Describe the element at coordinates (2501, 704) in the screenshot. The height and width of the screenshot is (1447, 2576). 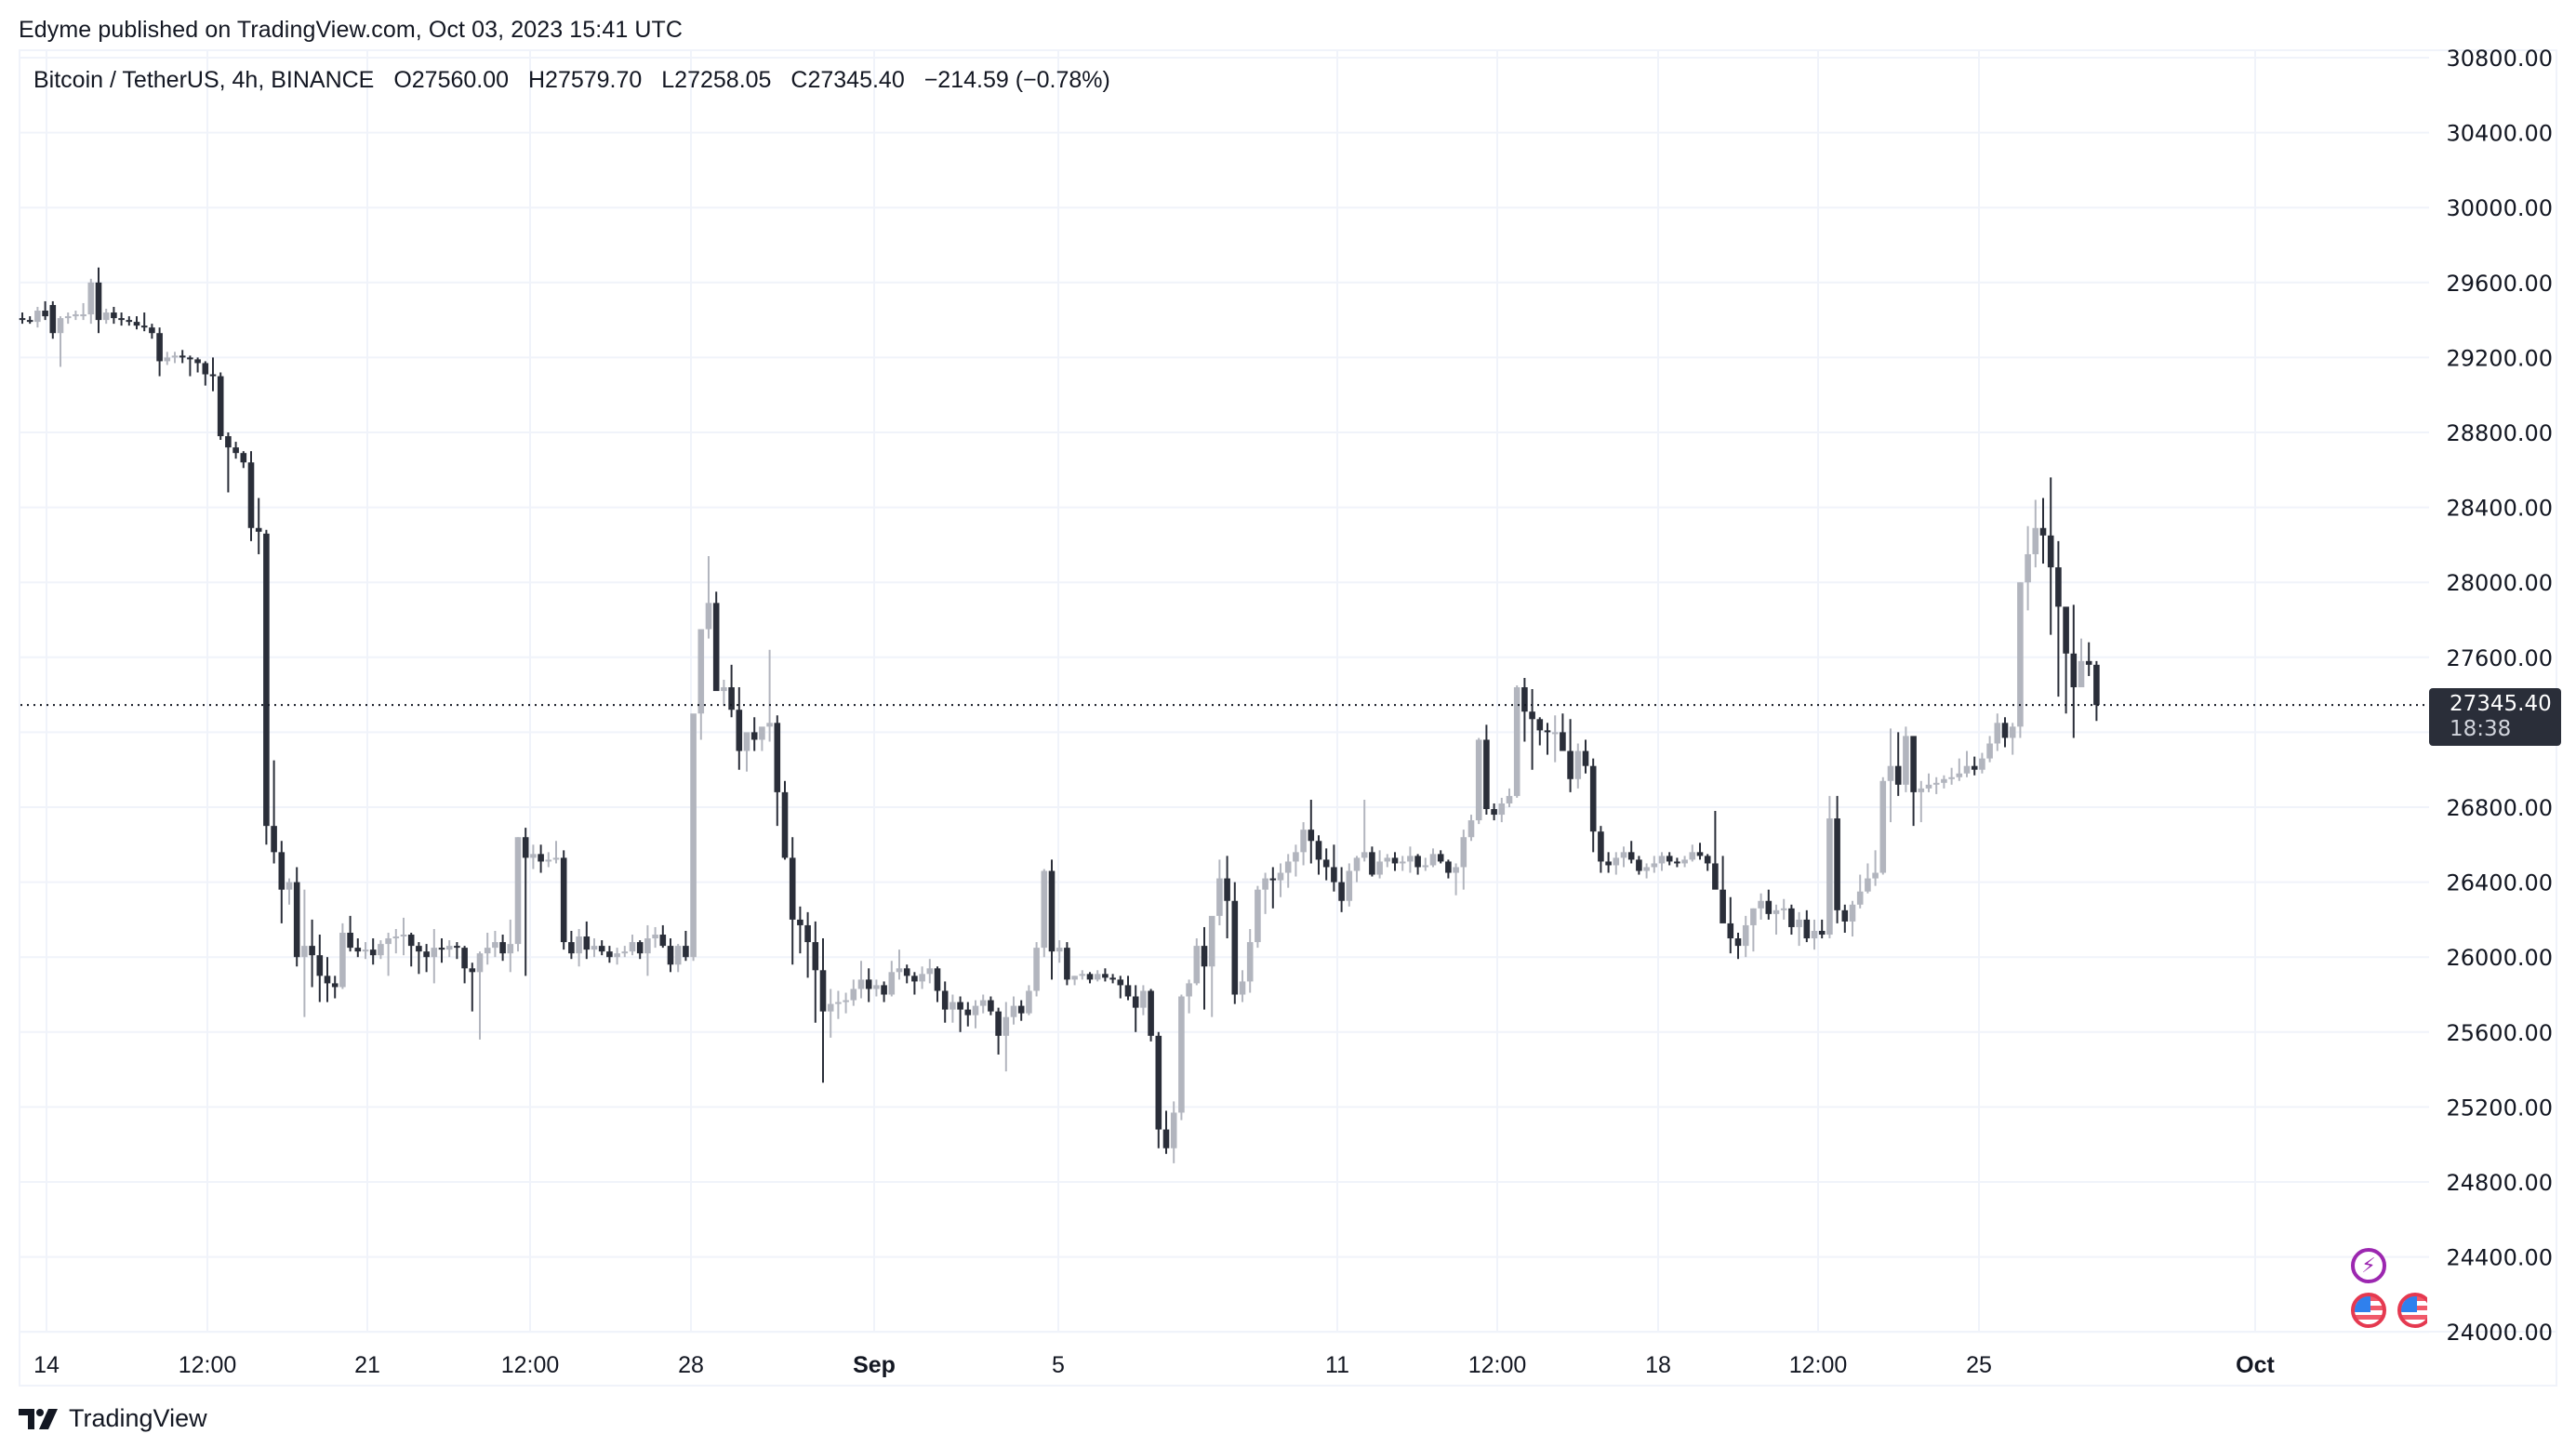
I see `last-price-value: 27345.40` at that location.